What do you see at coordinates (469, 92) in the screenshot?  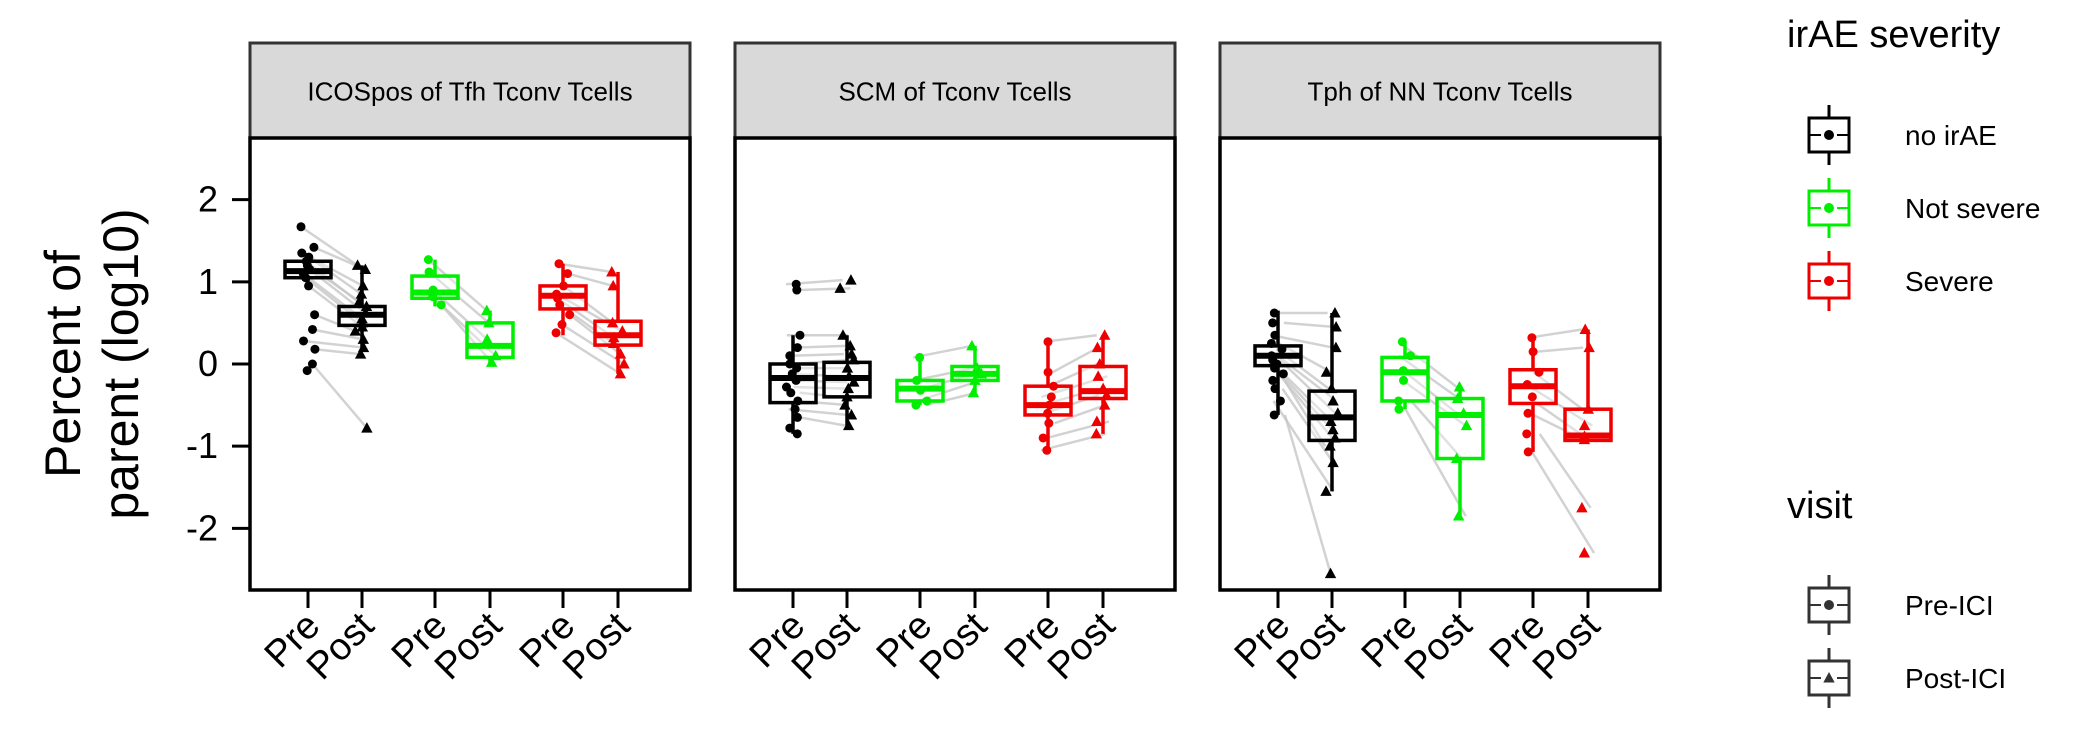 I see `facet-strip-label: ICOSpos of Tfh Tconv Tcells` at bounding box center [469, 92].